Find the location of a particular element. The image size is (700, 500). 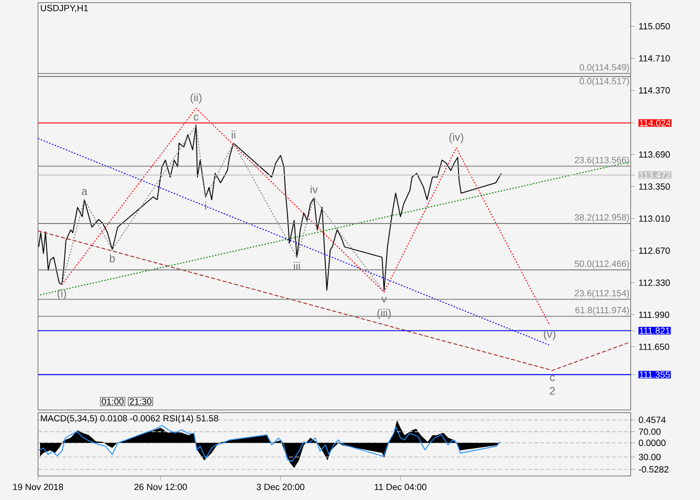

annotation: (ii) is located at coordinates (196, 98).